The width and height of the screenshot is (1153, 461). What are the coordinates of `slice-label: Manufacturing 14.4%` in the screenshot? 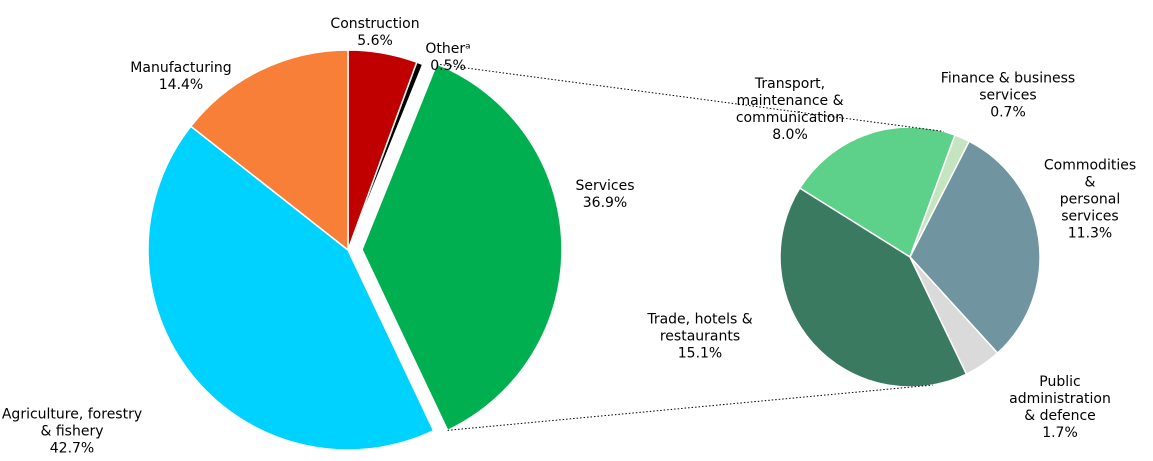 It's located at (180, 77).